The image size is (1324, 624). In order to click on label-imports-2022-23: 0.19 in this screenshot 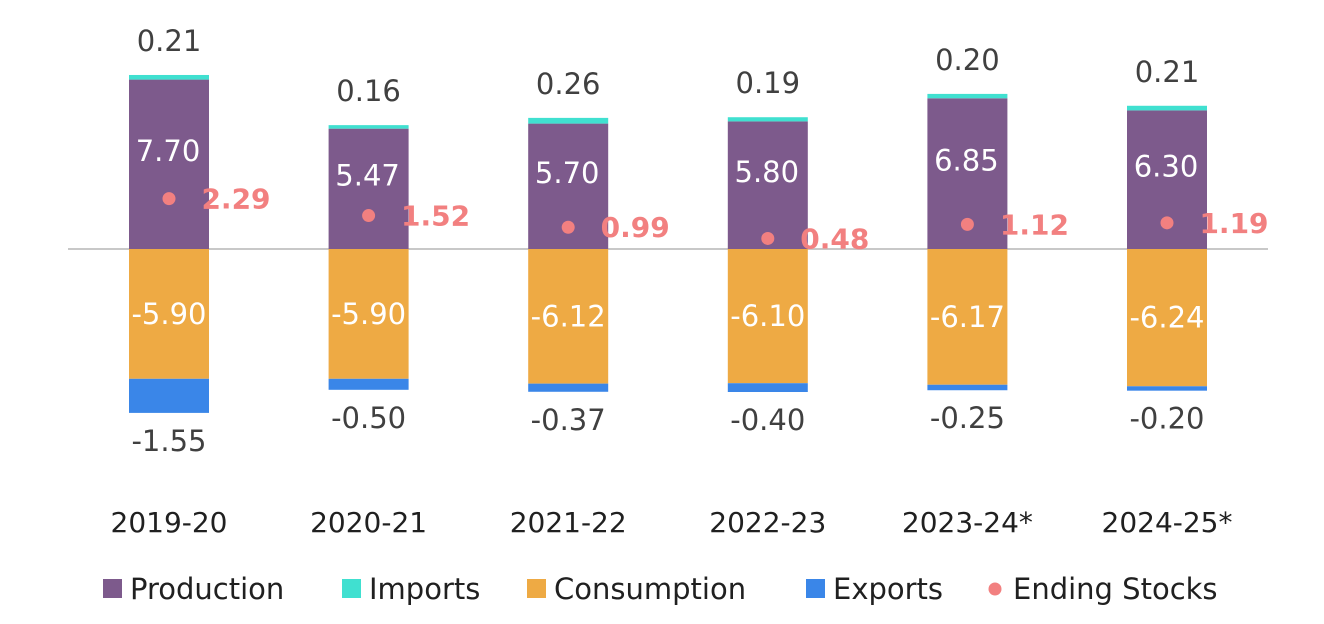, I will do `click(768, 83)`.